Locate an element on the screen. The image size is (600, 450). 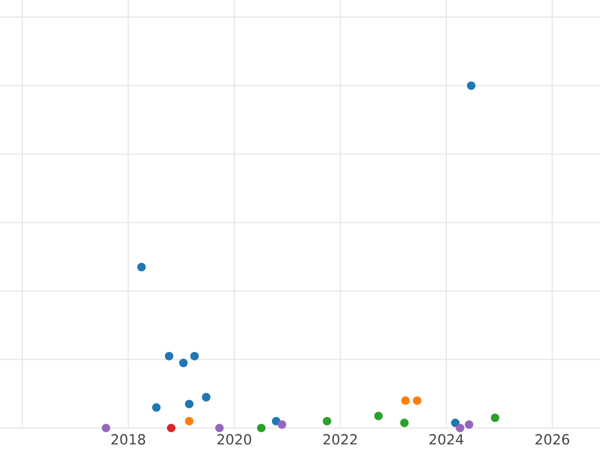
x-tick-label: 2020 is located at coordinates (234, 439).